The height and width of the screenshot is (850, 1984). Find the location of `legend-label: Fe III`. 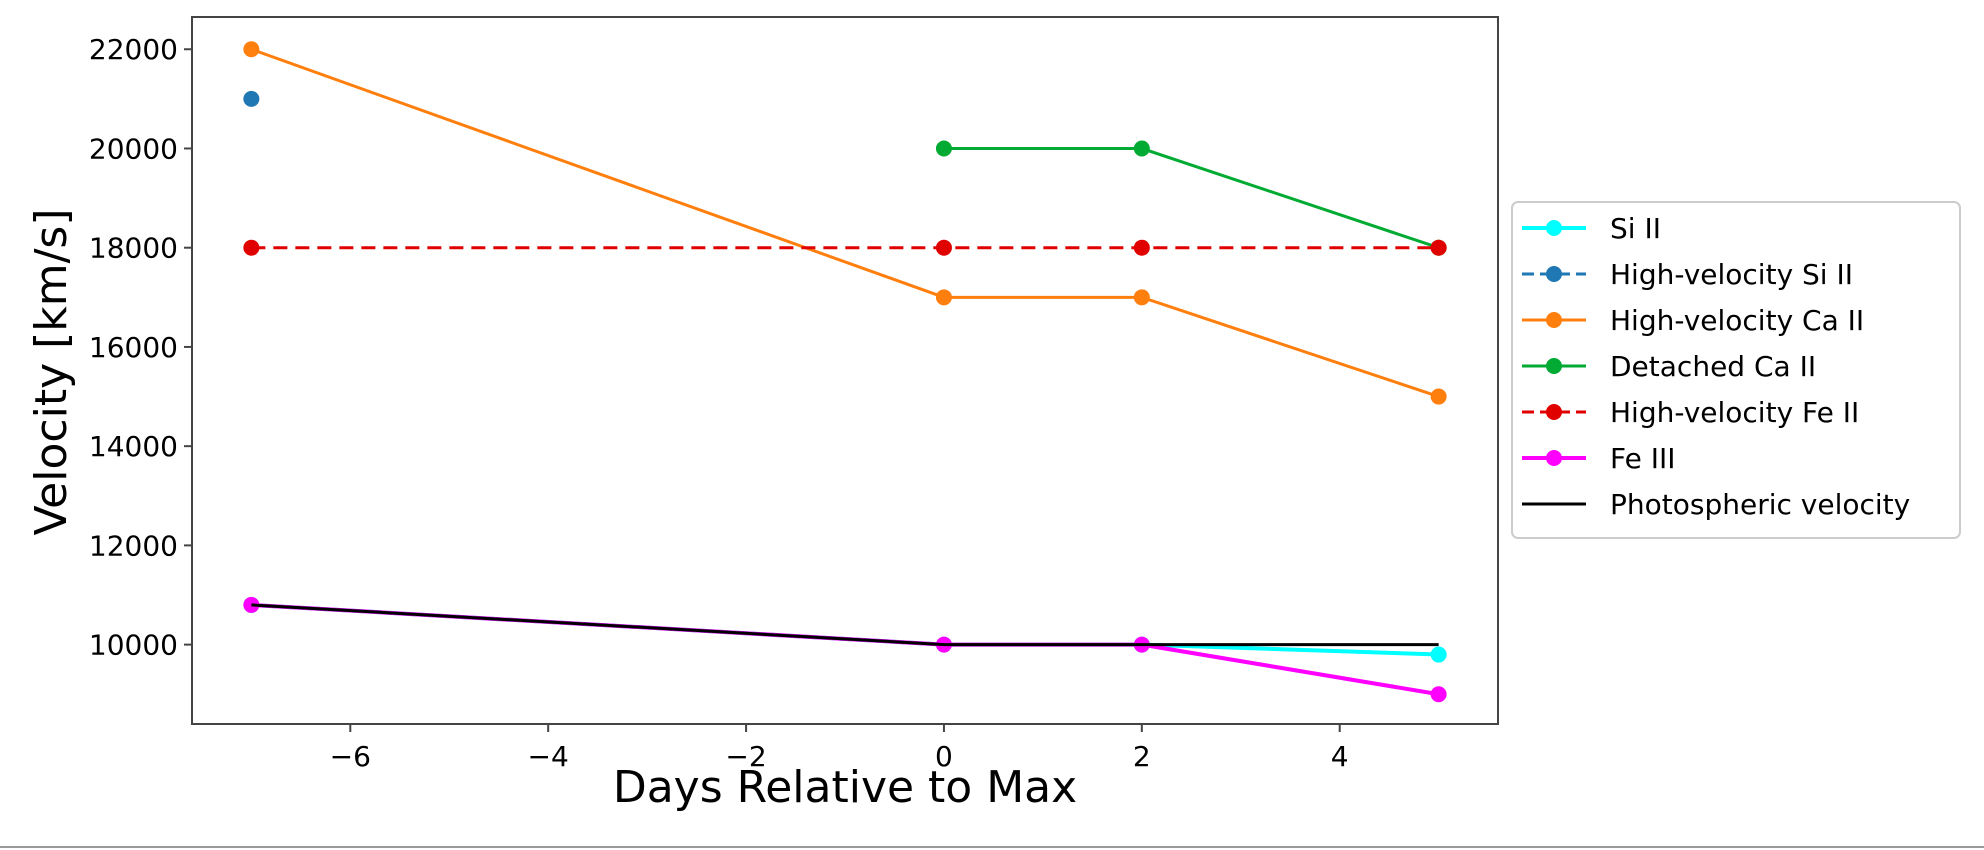

legend-label: Fe III is located at coordinates (1642, 458).